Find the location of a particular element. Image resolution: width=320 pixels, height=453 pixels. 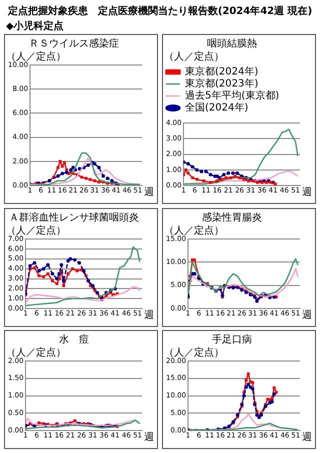

chart-title: Ａ群溶血性レンサ球菌咽頭炎 is located at coordinates (74, 218).